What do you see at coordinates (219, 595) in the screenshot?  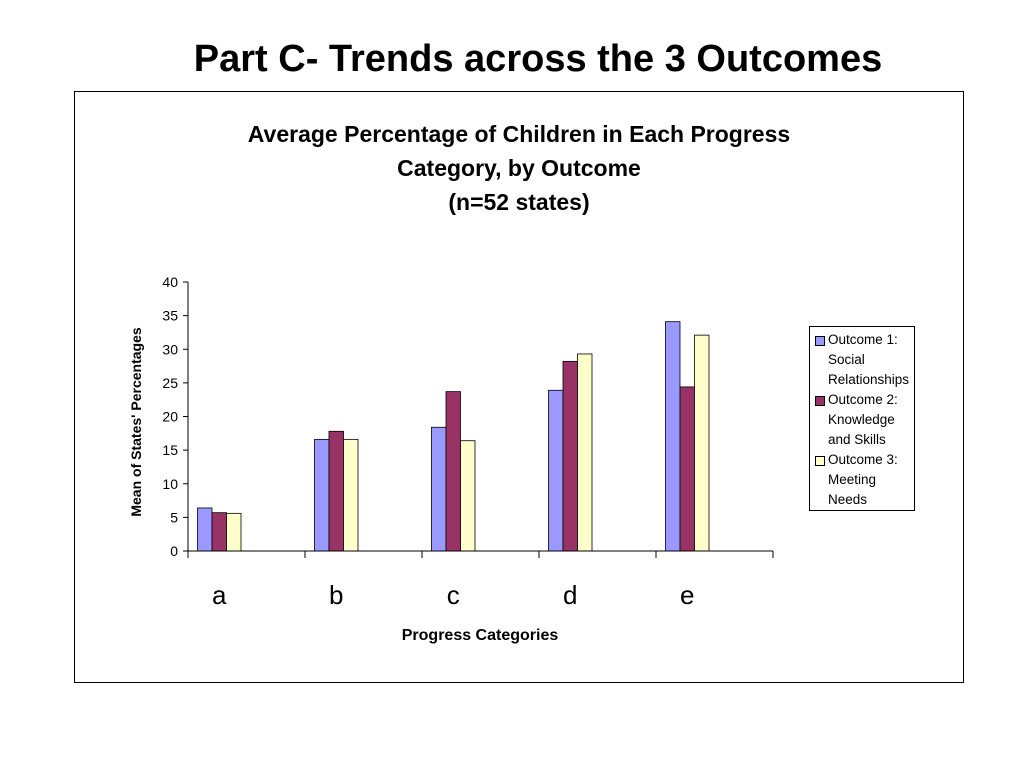 I see `x-tick-label-a: a` at bounding box center [219, 595].